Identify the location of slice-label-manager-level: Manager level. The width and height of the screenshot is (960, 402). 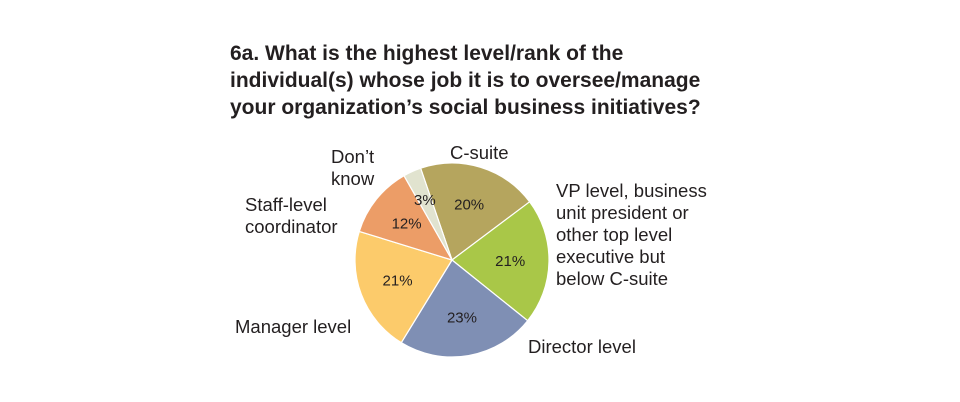
(293, 326).